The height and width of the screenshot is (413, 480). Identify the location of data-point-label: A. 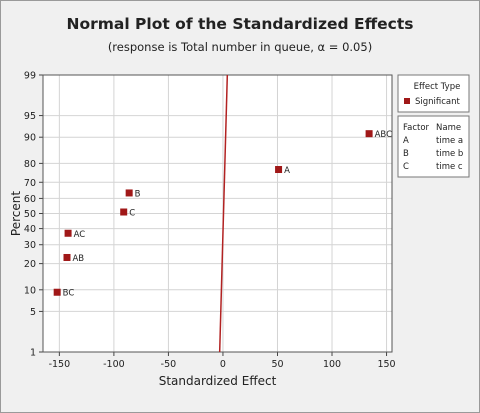
(287, 171).